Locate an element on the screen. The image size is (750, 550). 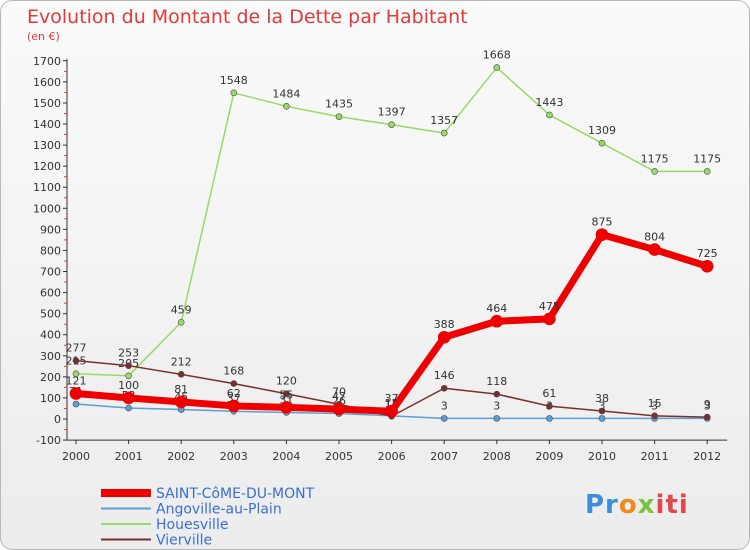
data-label: 1397 is located at coordinates (392, 112).